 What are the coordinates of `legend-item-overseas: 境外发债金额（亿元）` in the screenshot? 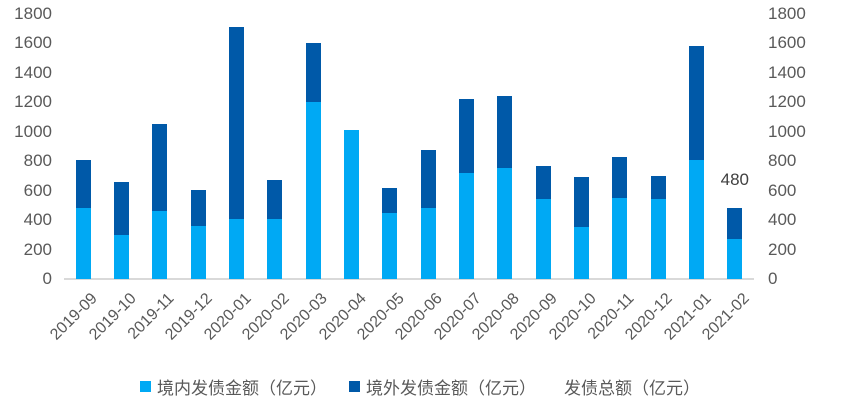 It's located at (442, 386).